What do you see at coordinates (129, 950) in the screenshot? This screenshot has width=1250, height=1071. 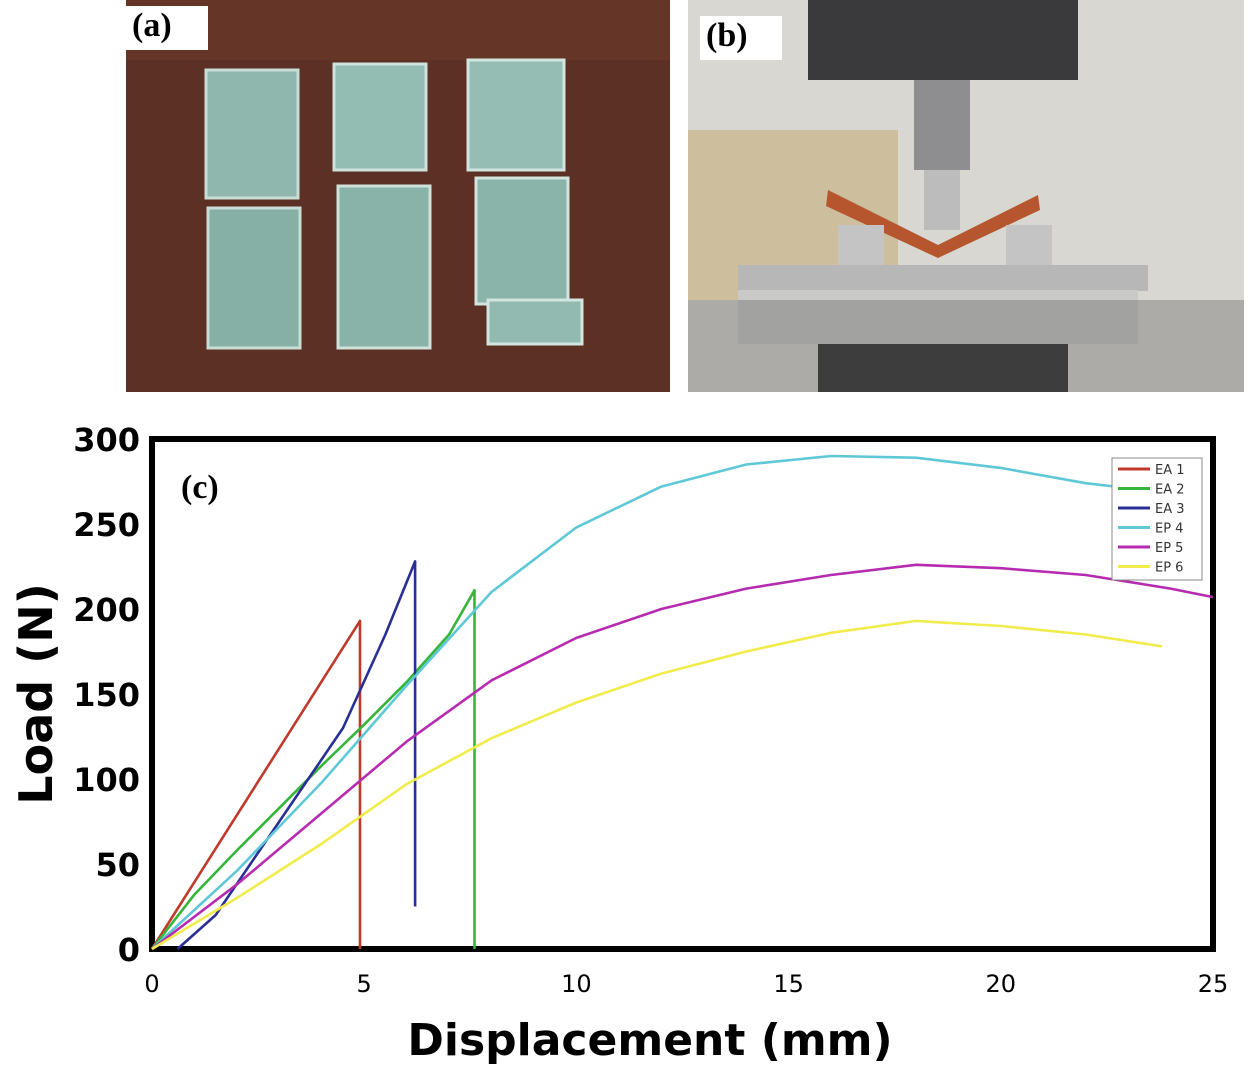 I see `y-tick-label: 0` at bounding box center [129, 950].